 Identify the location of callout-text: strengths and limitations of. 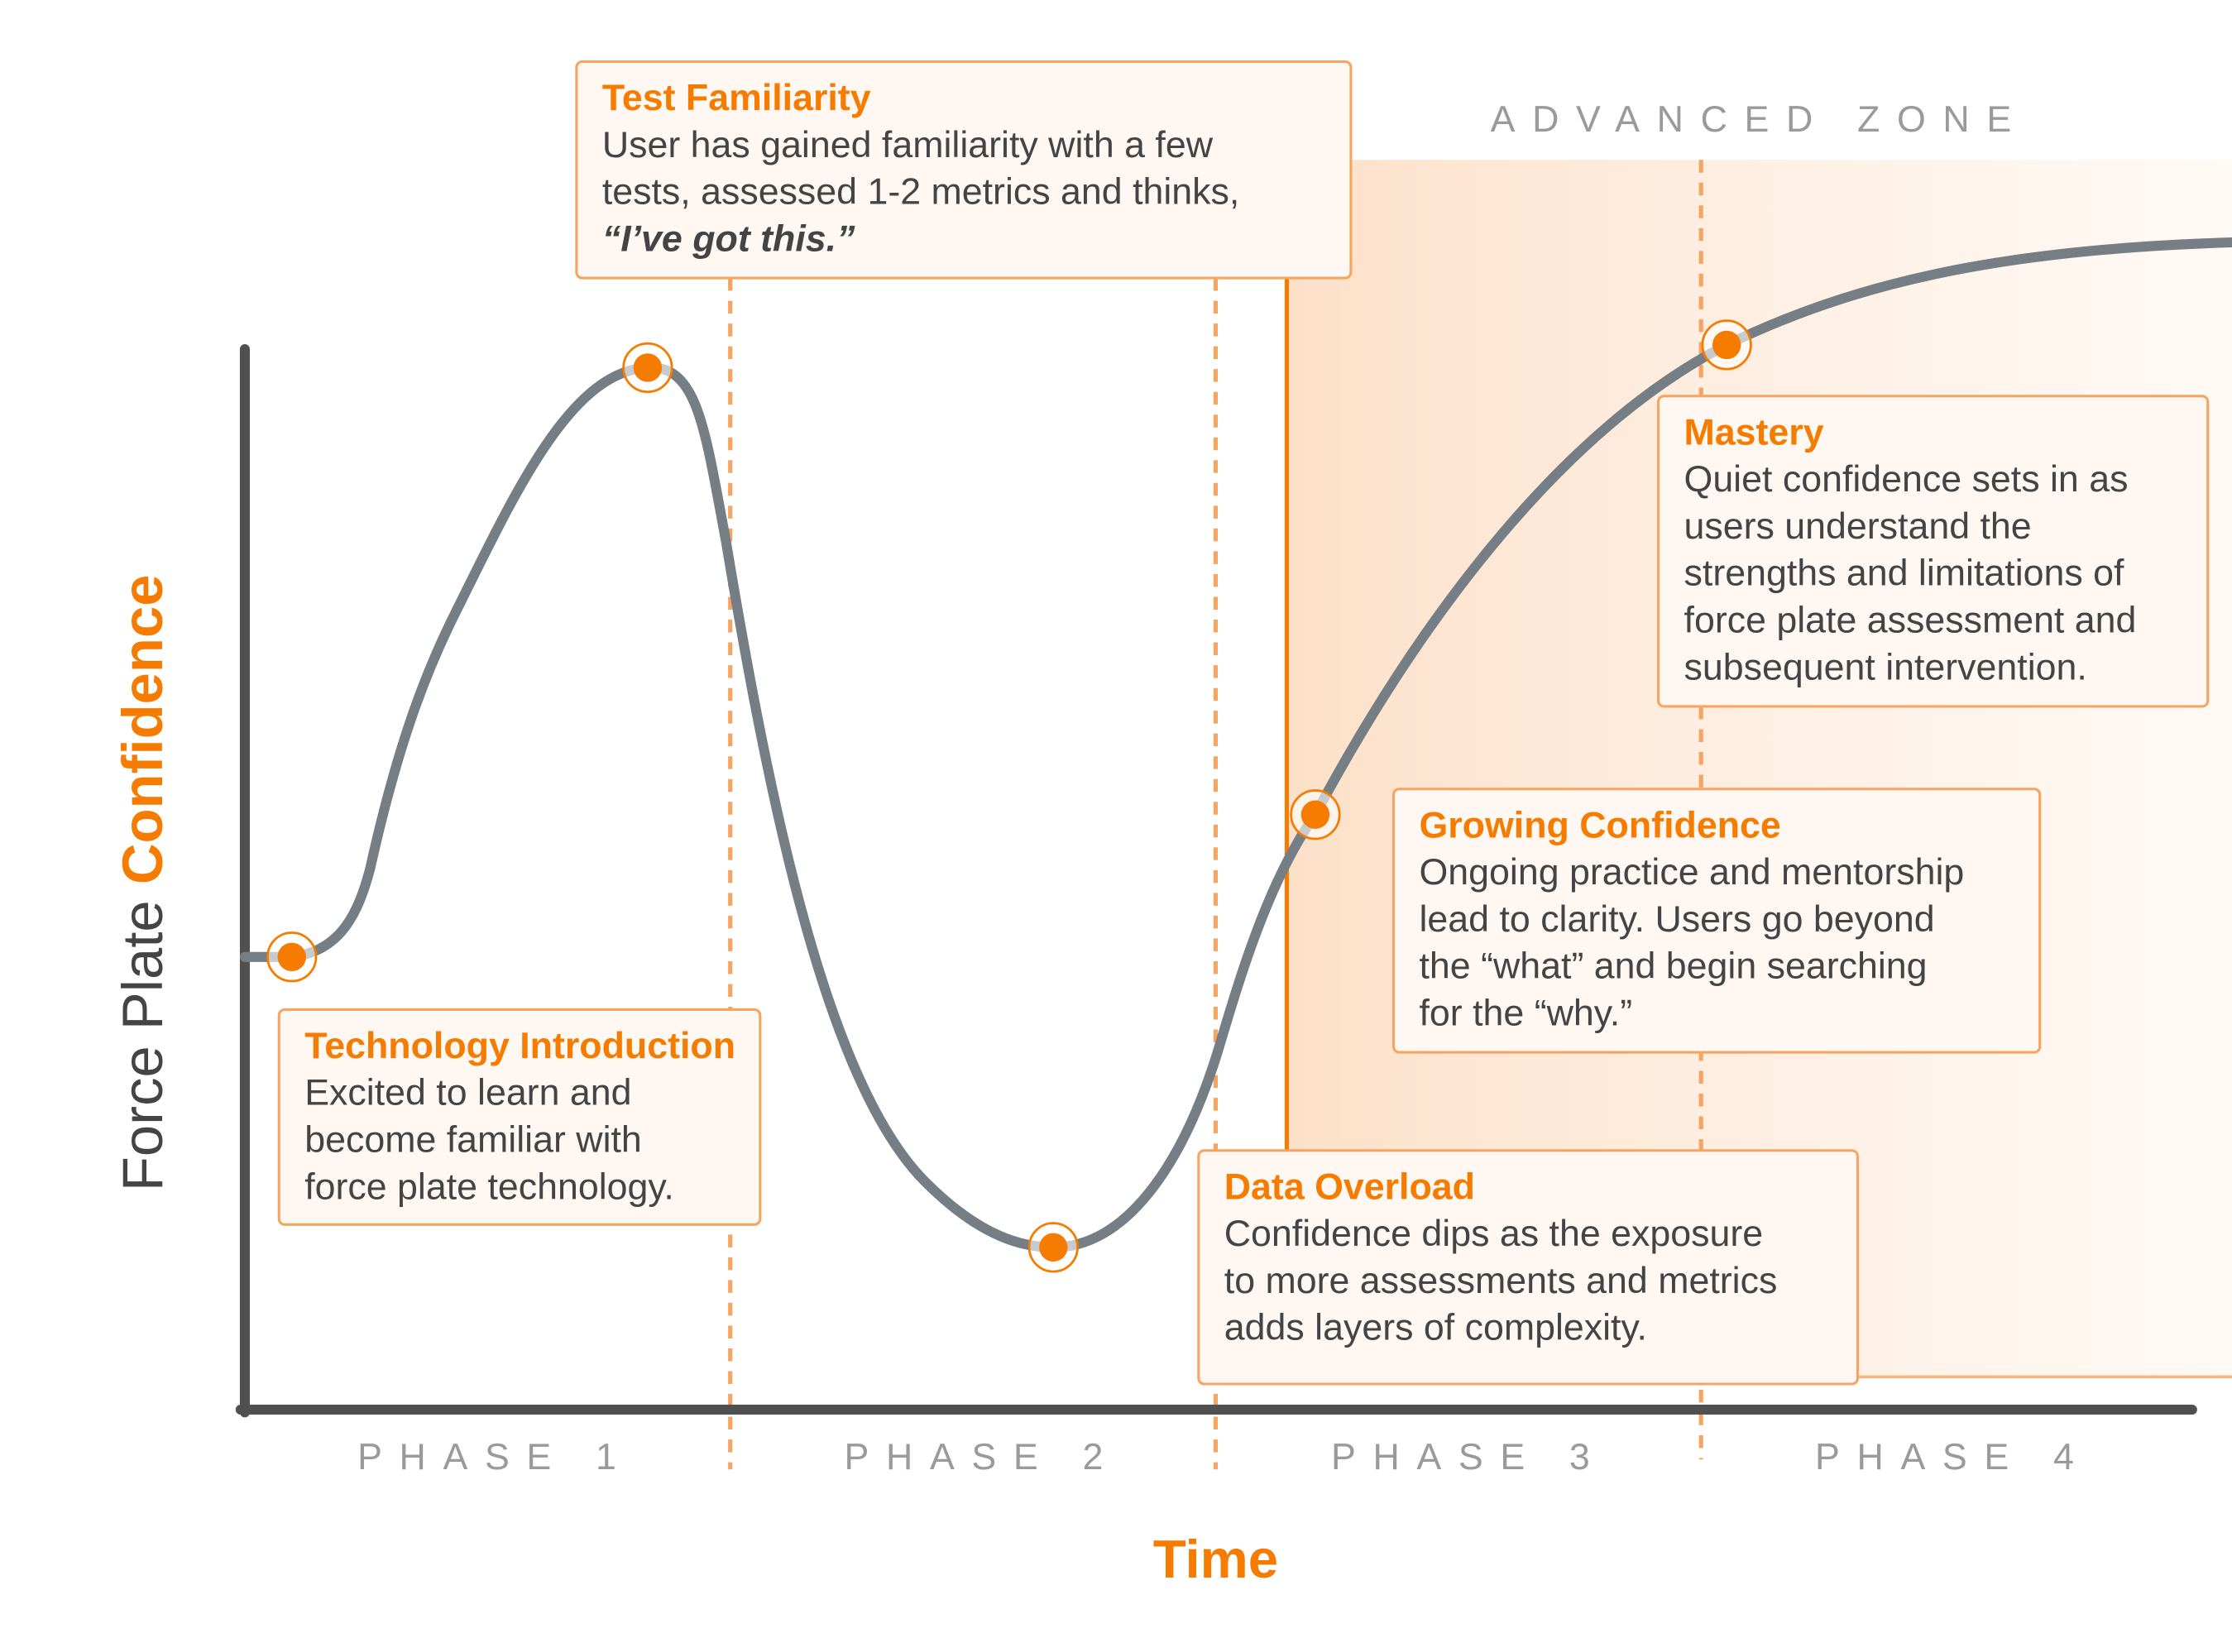
(1905, 573).